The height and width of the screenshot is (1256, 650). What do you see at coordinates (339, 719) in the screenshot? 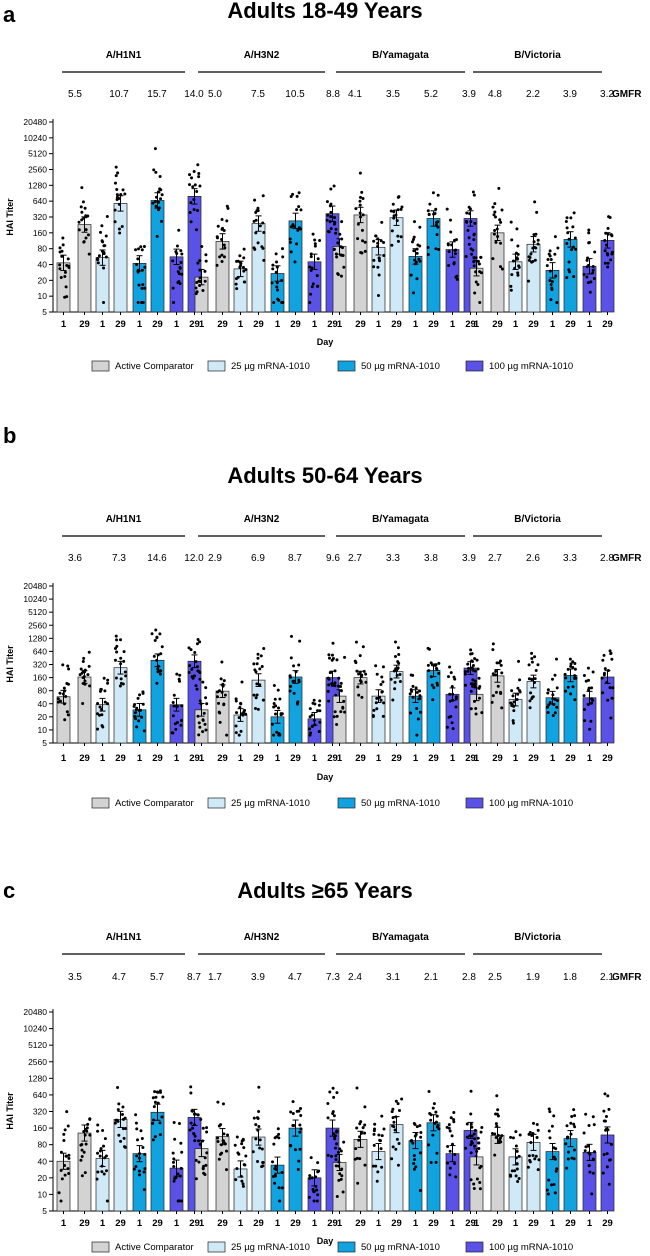
I see `bar-b-yamagata-active-comparator-day1` at bounding box center [339, 719].